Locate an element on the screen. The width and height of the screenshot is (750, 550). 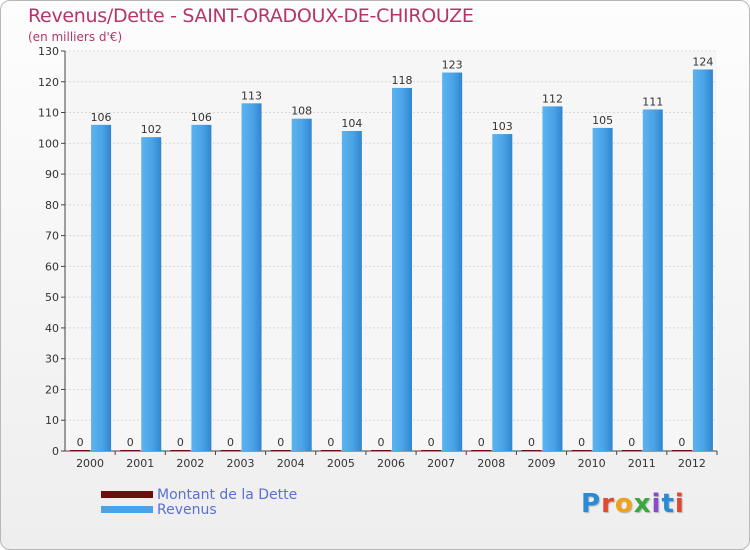
x-tick-label: 2008 is located at coordinates (491, 463).